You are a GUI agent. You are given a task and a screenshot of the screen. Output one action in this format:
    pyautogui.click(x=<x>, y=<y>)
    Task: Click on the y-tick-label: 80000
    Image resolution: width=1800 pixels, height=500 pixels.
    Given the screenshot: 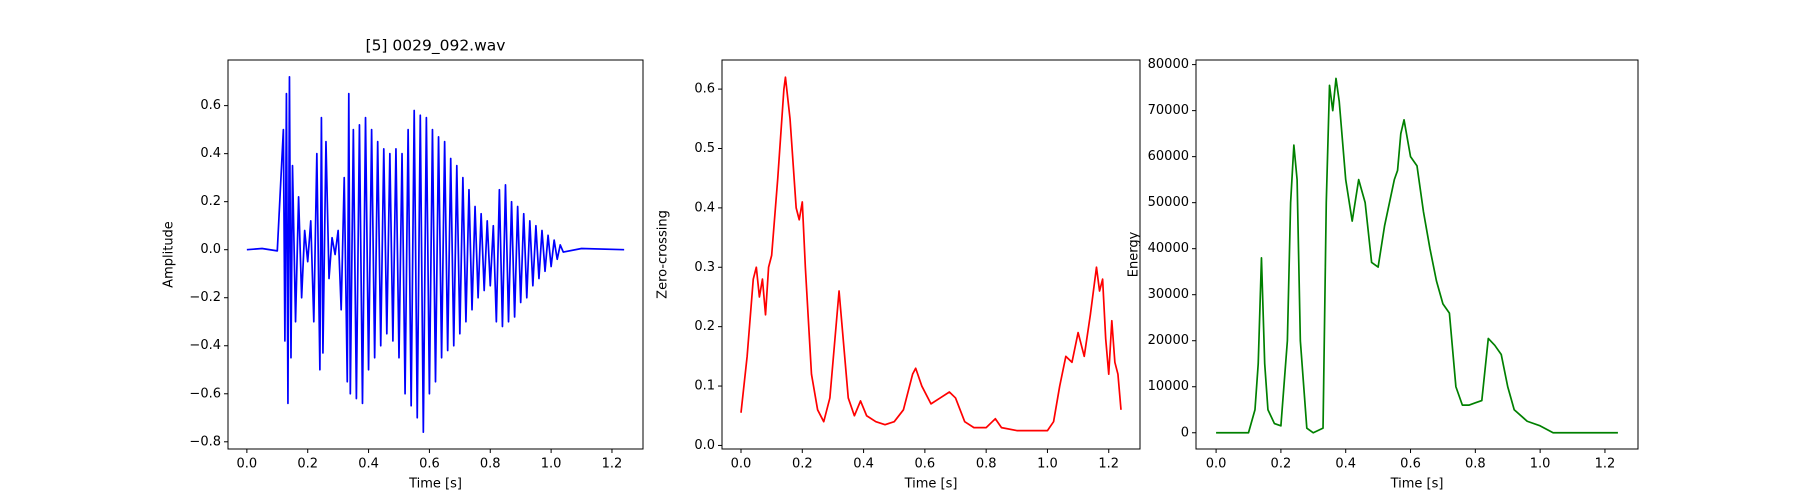 What is the action you would take?
    pyautogui.click(x=1168, y=64)
    